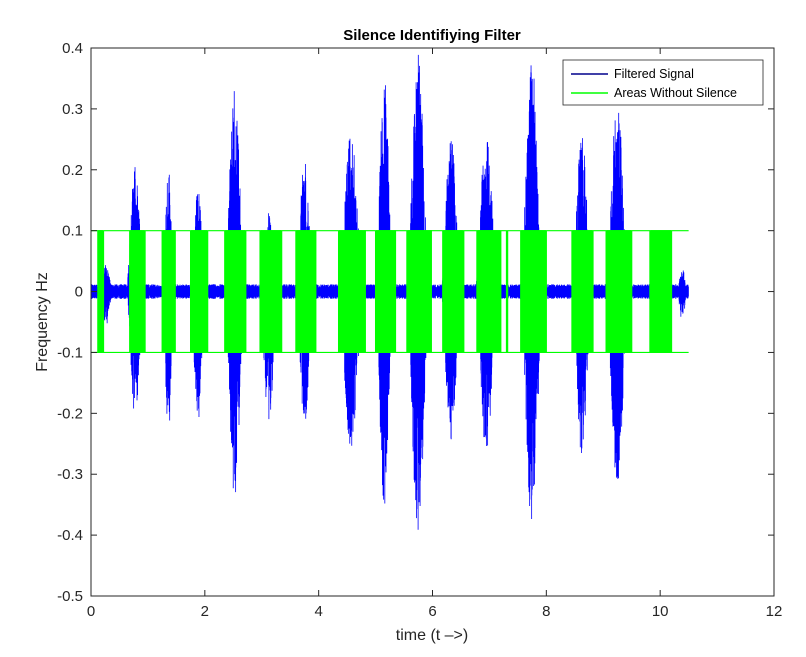 This screenshot has width=806, height=657. Describe the element at coordinates (72, 231) in the screenshot. I see `y-tick-label: 0.1` at that location.